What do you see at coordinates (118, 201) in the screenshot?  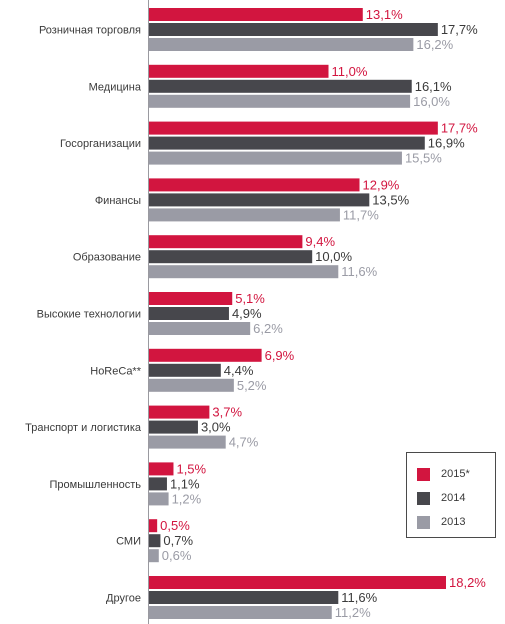 I see `category-label: Финансы` at bounding box center [118, 201].